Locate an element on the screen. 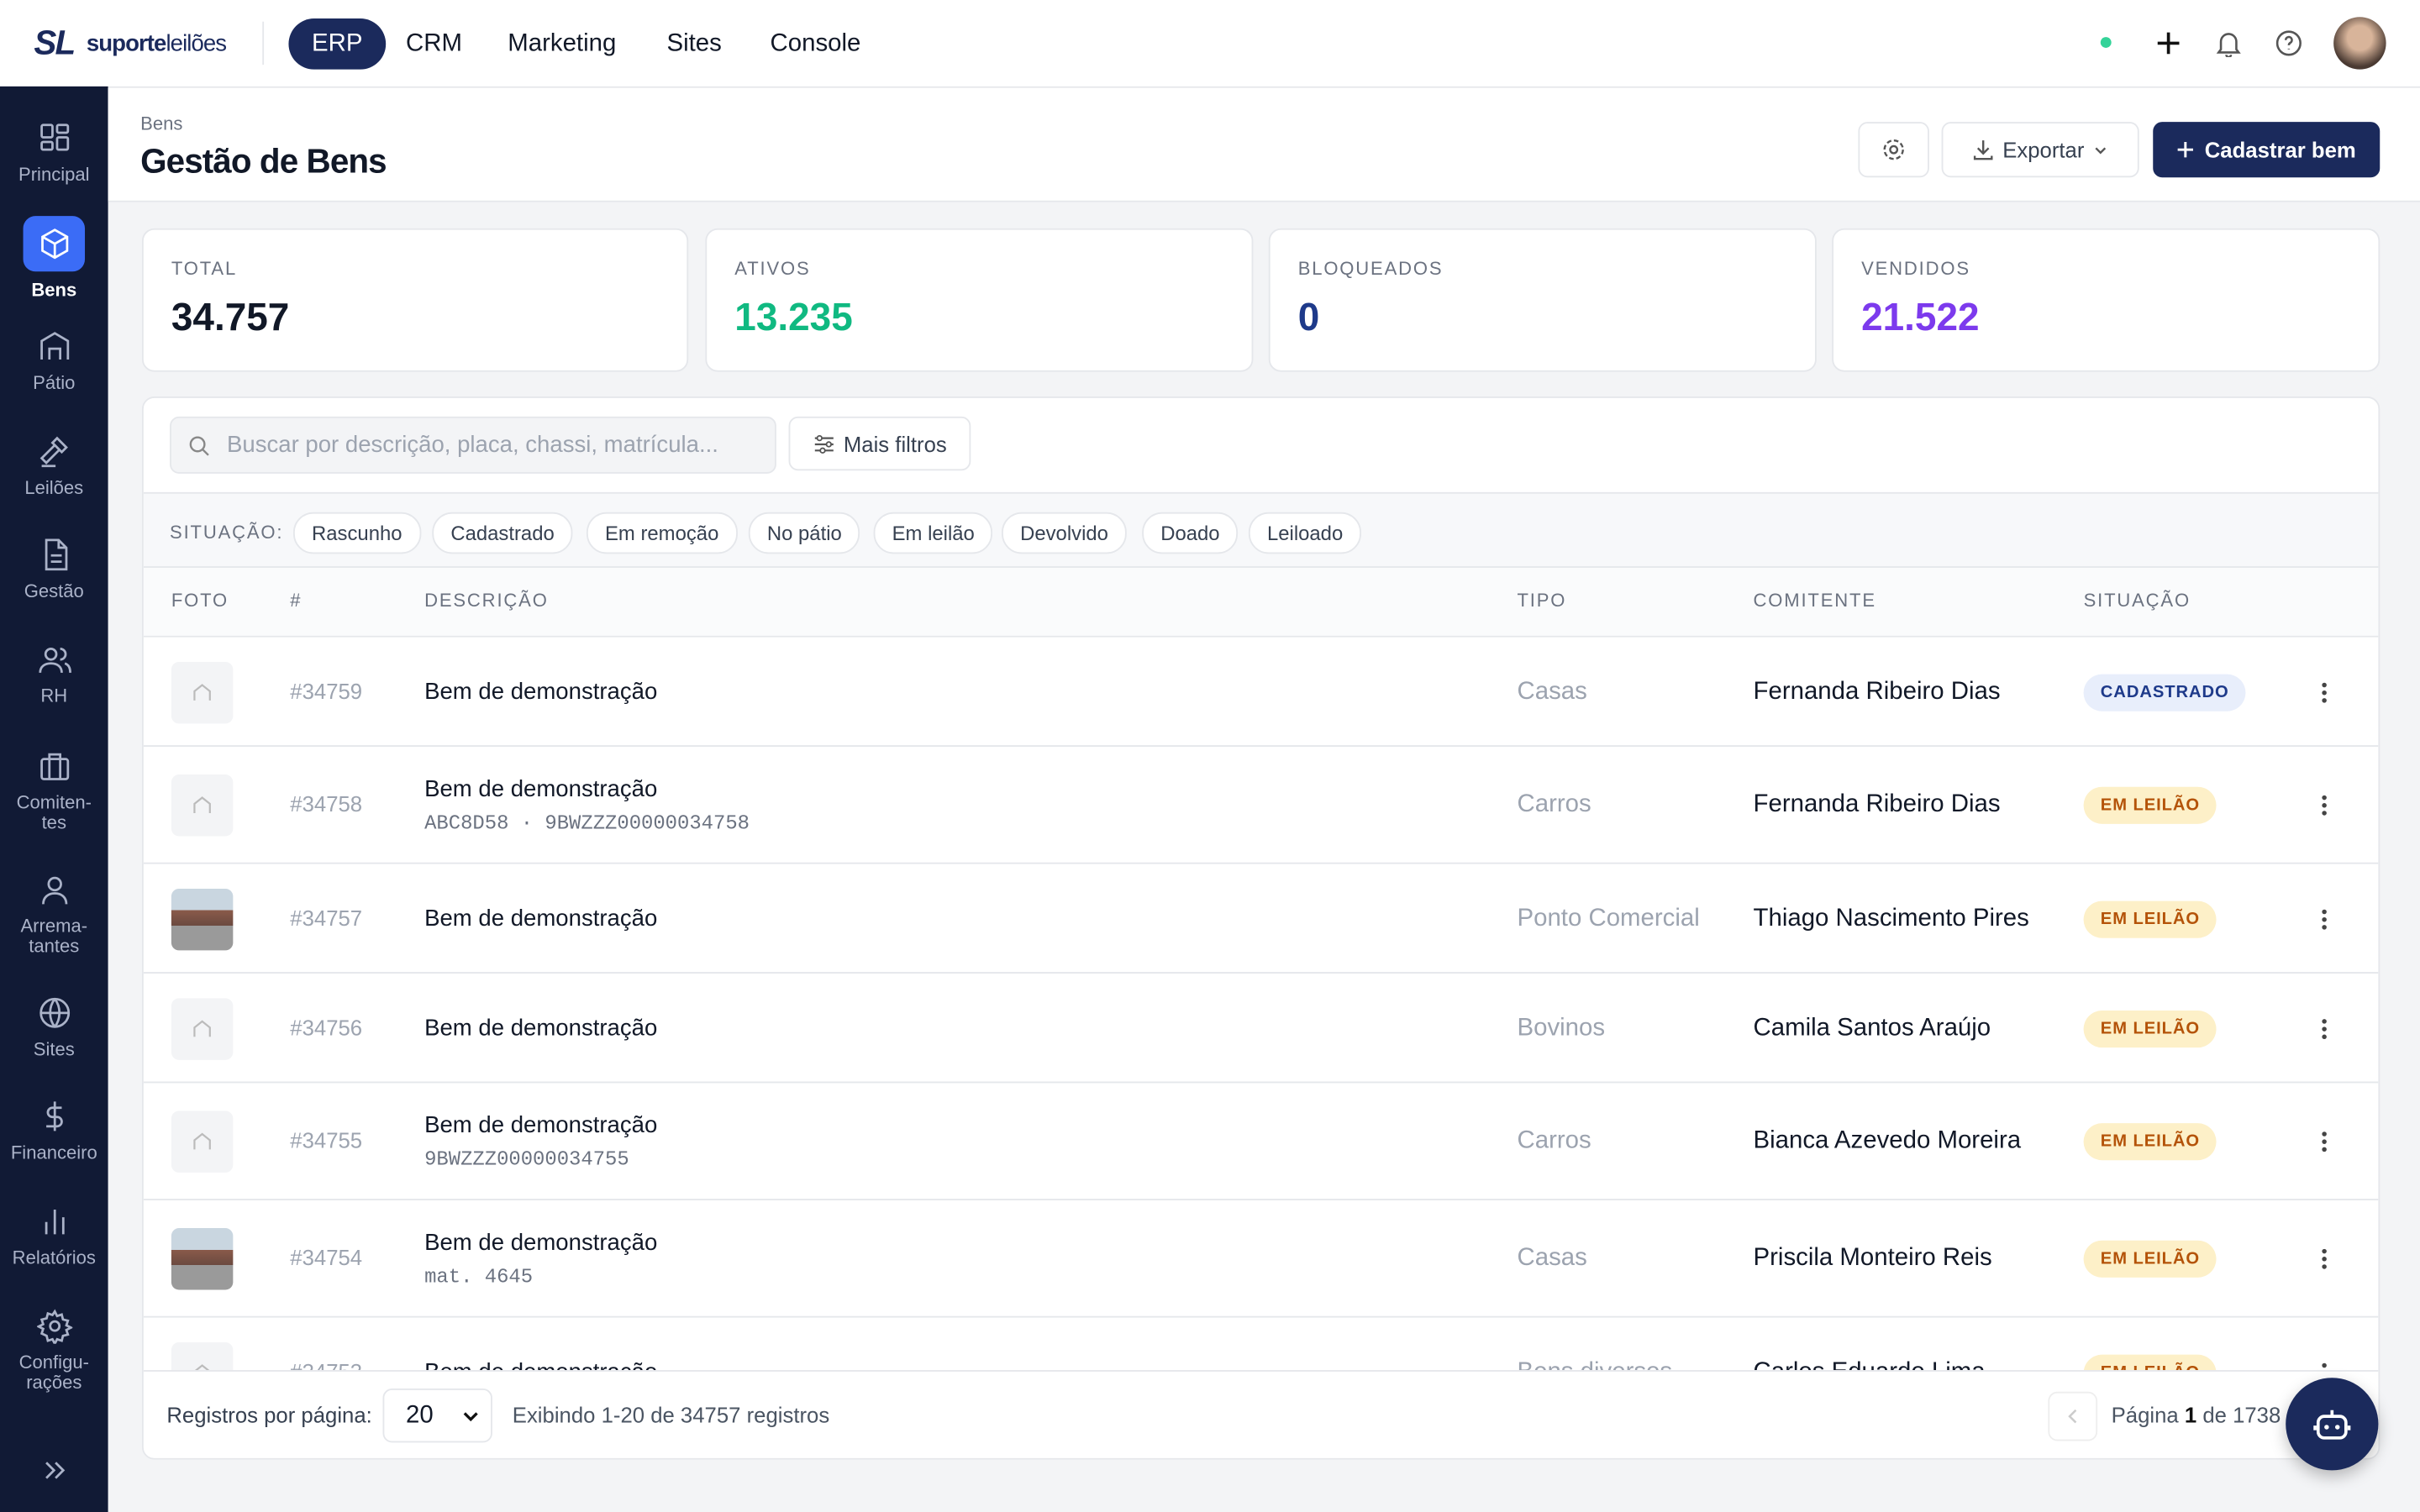  sidebar-item: Bens is located at coordinates (54, 258).